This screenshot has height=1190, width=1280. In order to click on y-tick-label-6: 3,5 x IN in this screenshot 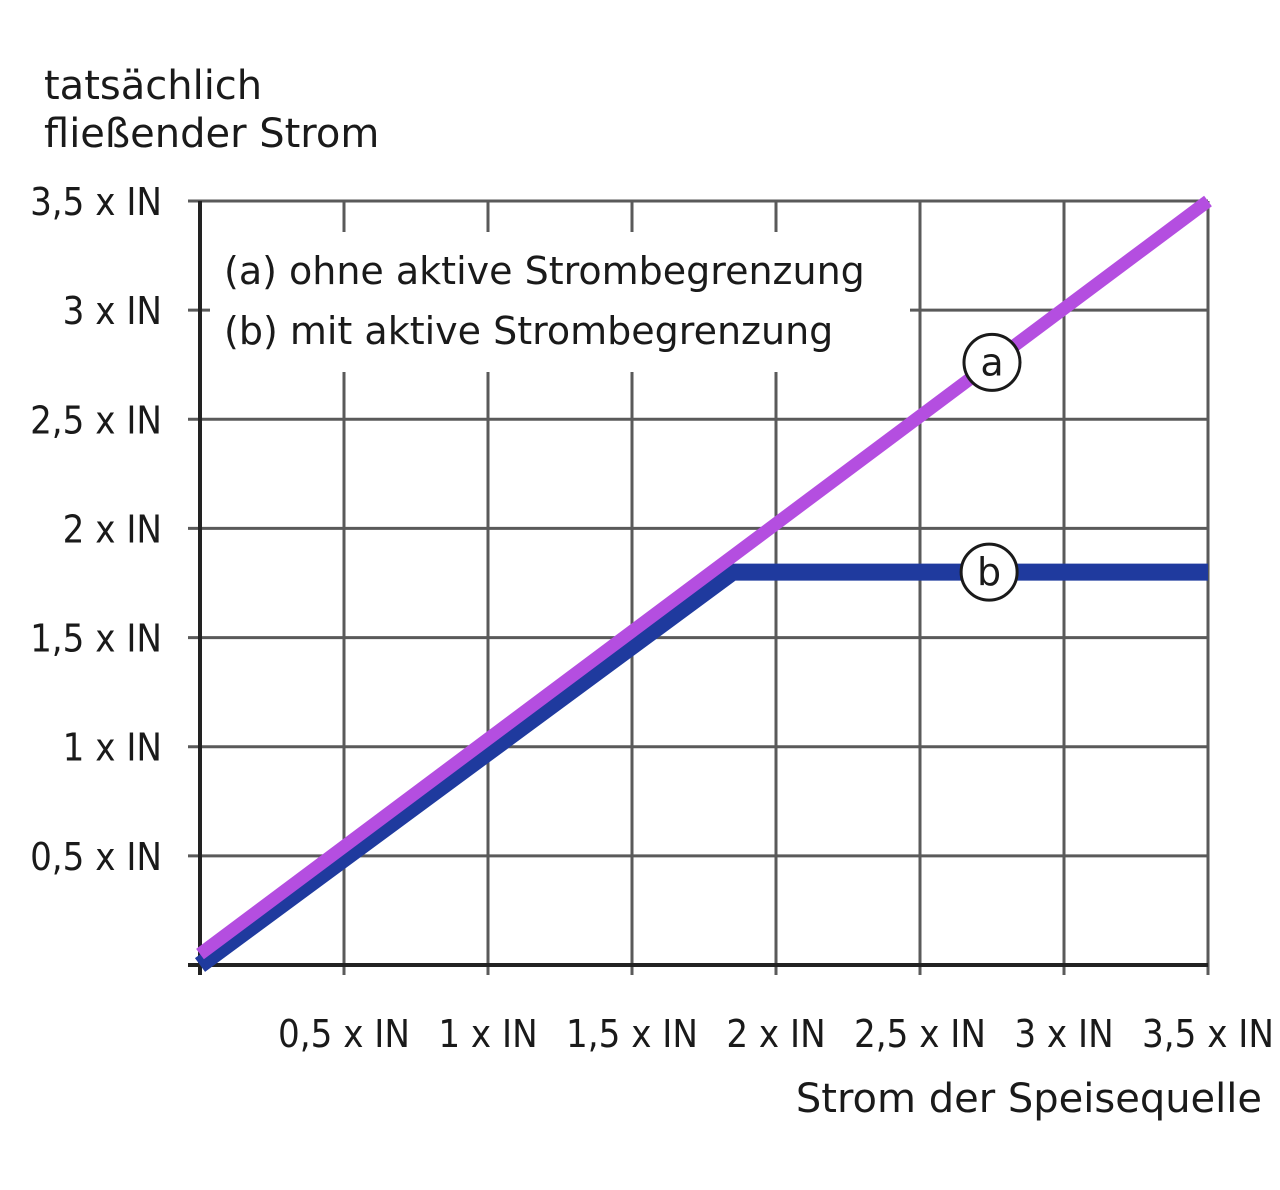, I will do `click(96, 202)`.